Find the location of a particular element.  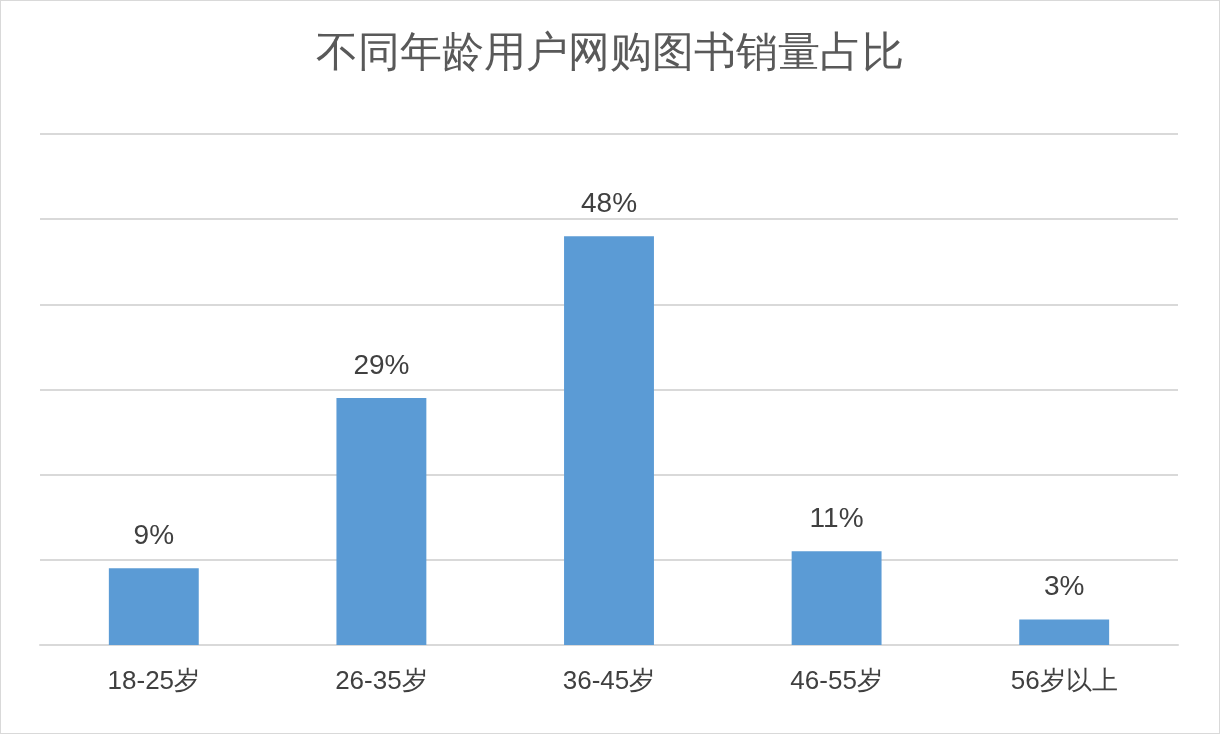

x-tick-label: 46-55岁 is located at coordinates (836, 680).